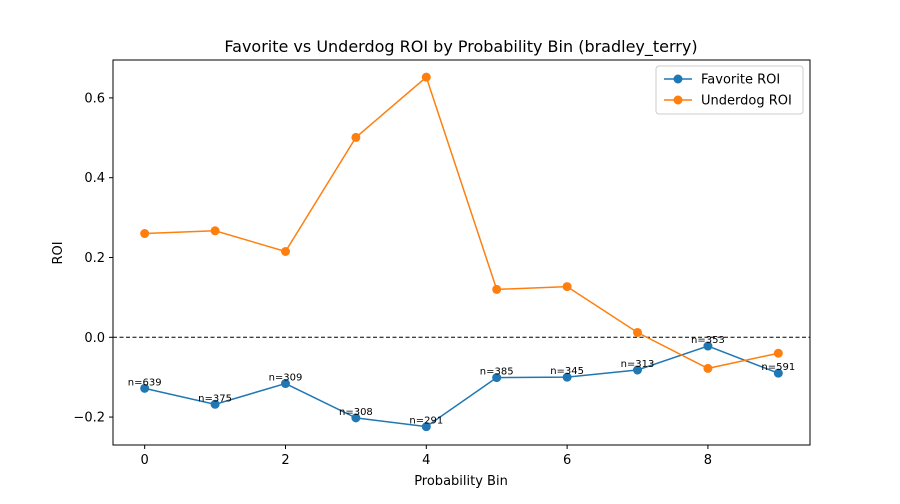 This screenshot has width=900, height=504. Describe the element at coordinates (708, 340) in the screenshot. I see `sample-size-label: n=353` at that location.